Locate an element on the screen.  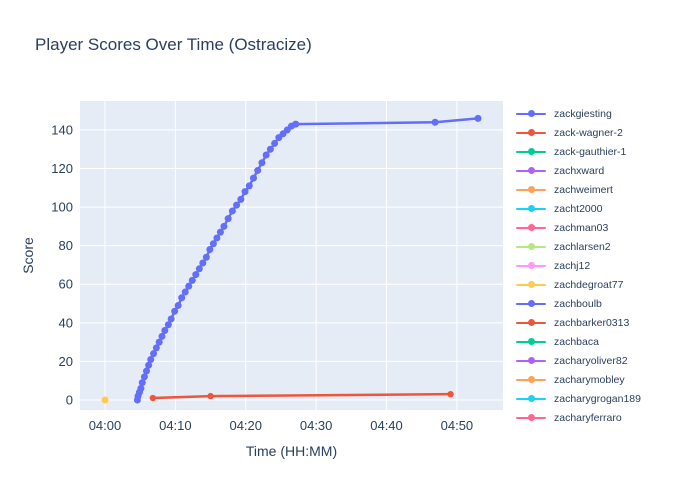
x-tick-label: 04:20 is located at coordinates (245, 425).